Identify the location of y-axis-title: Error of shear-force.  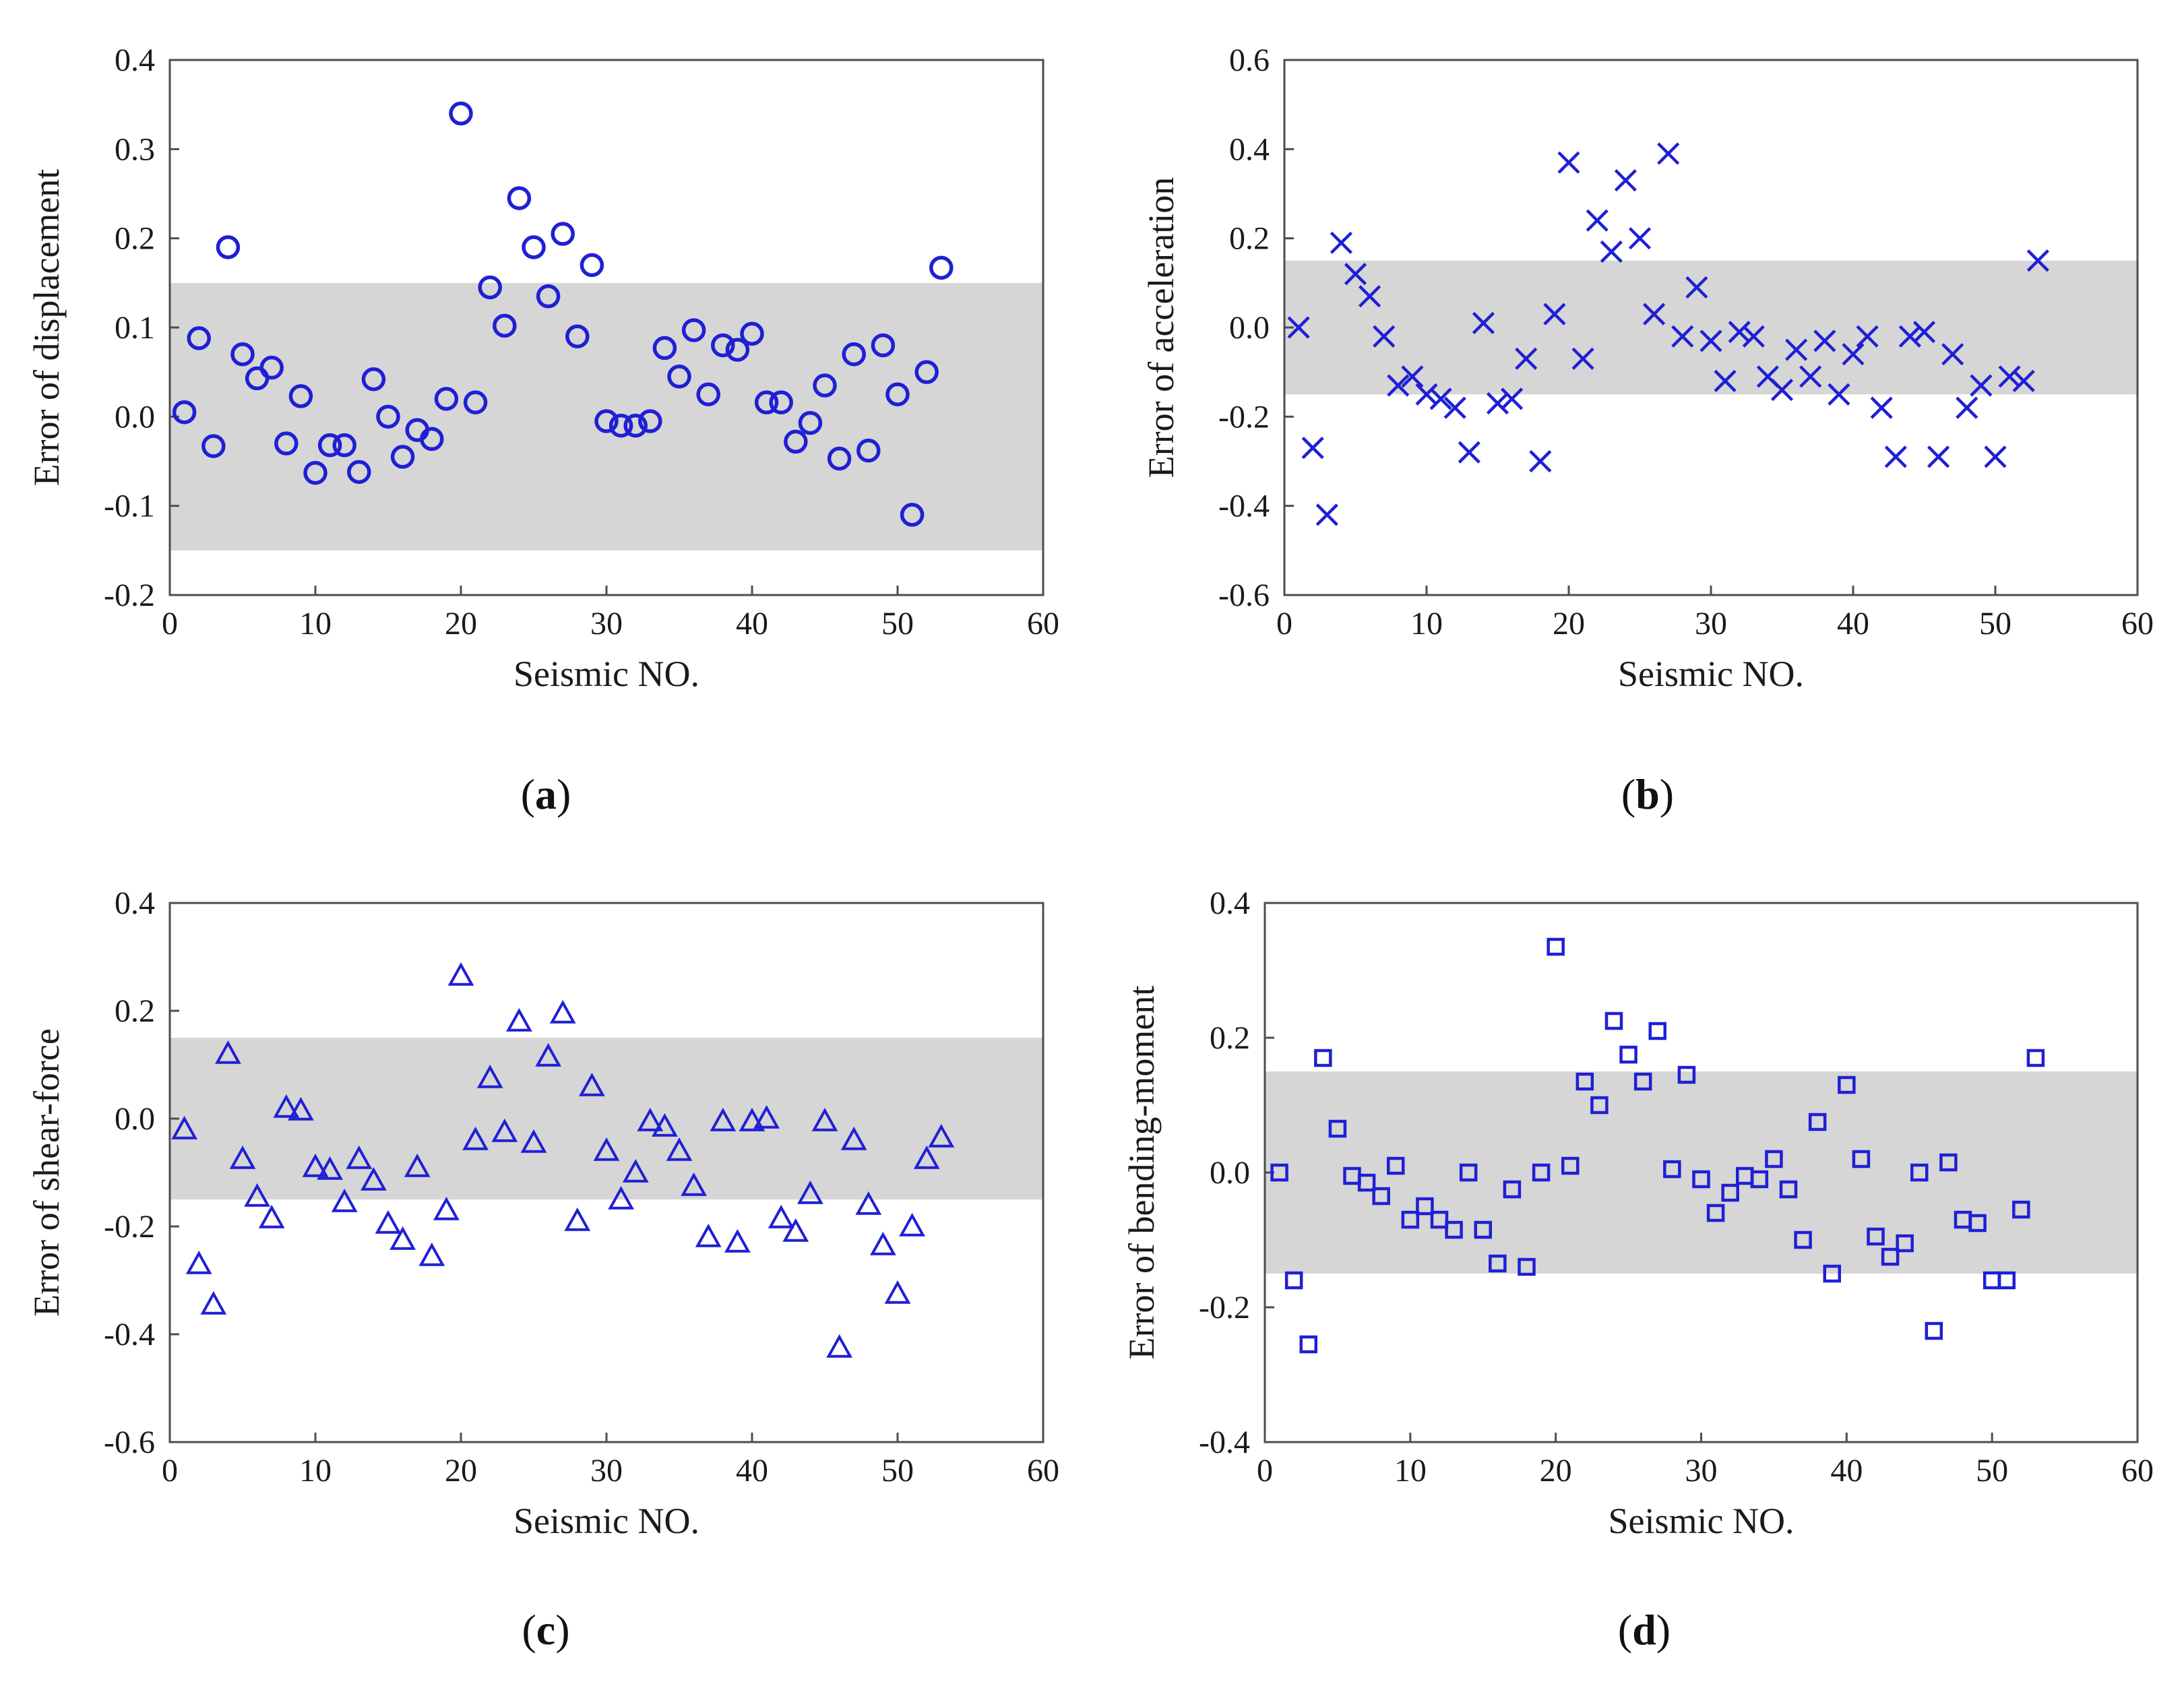
(46, 1172).